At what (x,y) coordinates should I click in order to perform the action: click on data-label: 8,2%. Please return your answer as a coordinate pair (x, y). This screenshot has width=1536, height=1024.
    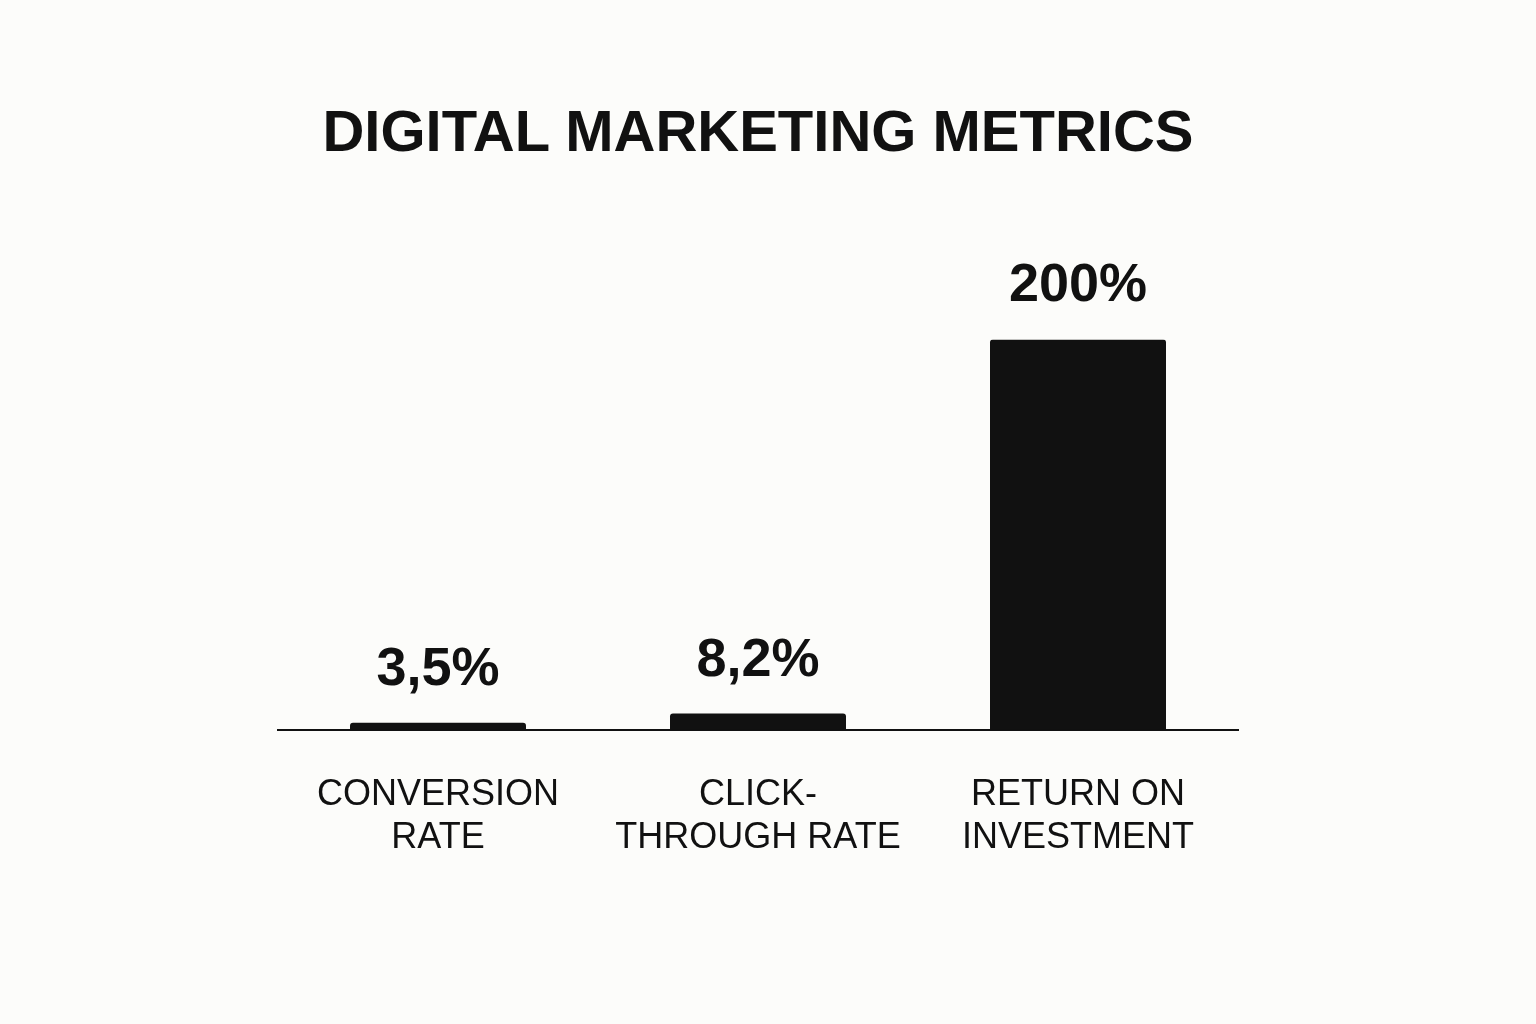
    Looking at the image, I should click on (758, 656).